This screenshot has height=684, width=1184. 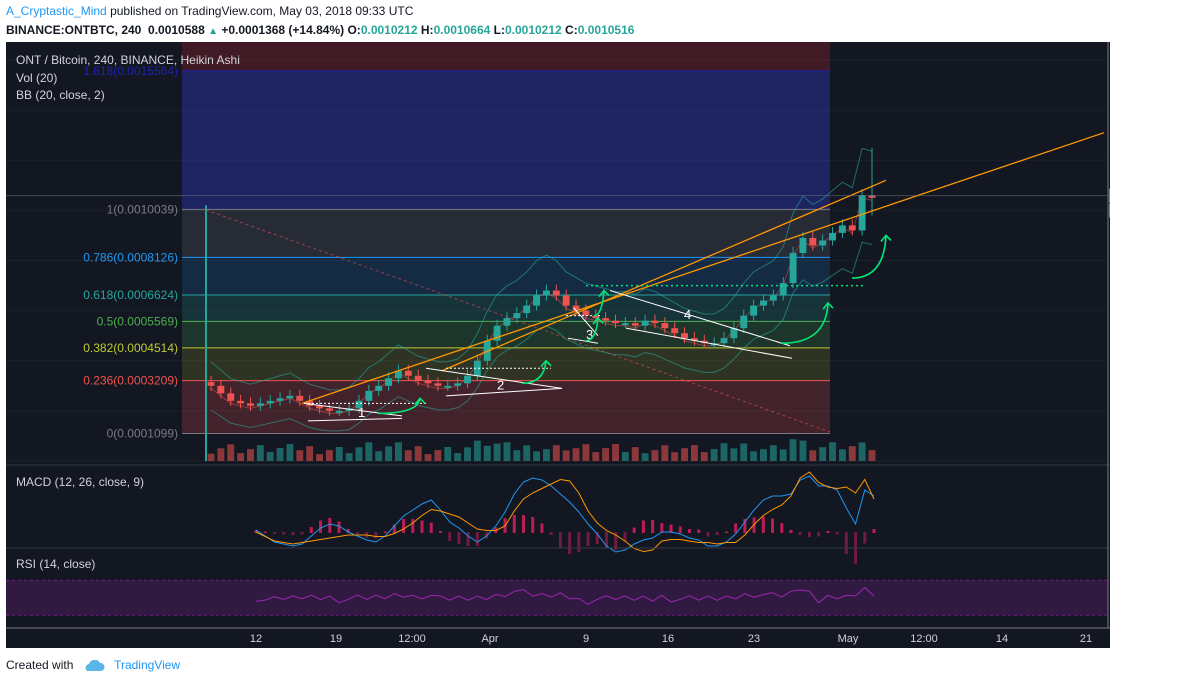 What do you see at coordinates (60, 95) in the screenshot?
I see `legend-bb: BB (20, close, 2)` at bounding box center [60, 95].